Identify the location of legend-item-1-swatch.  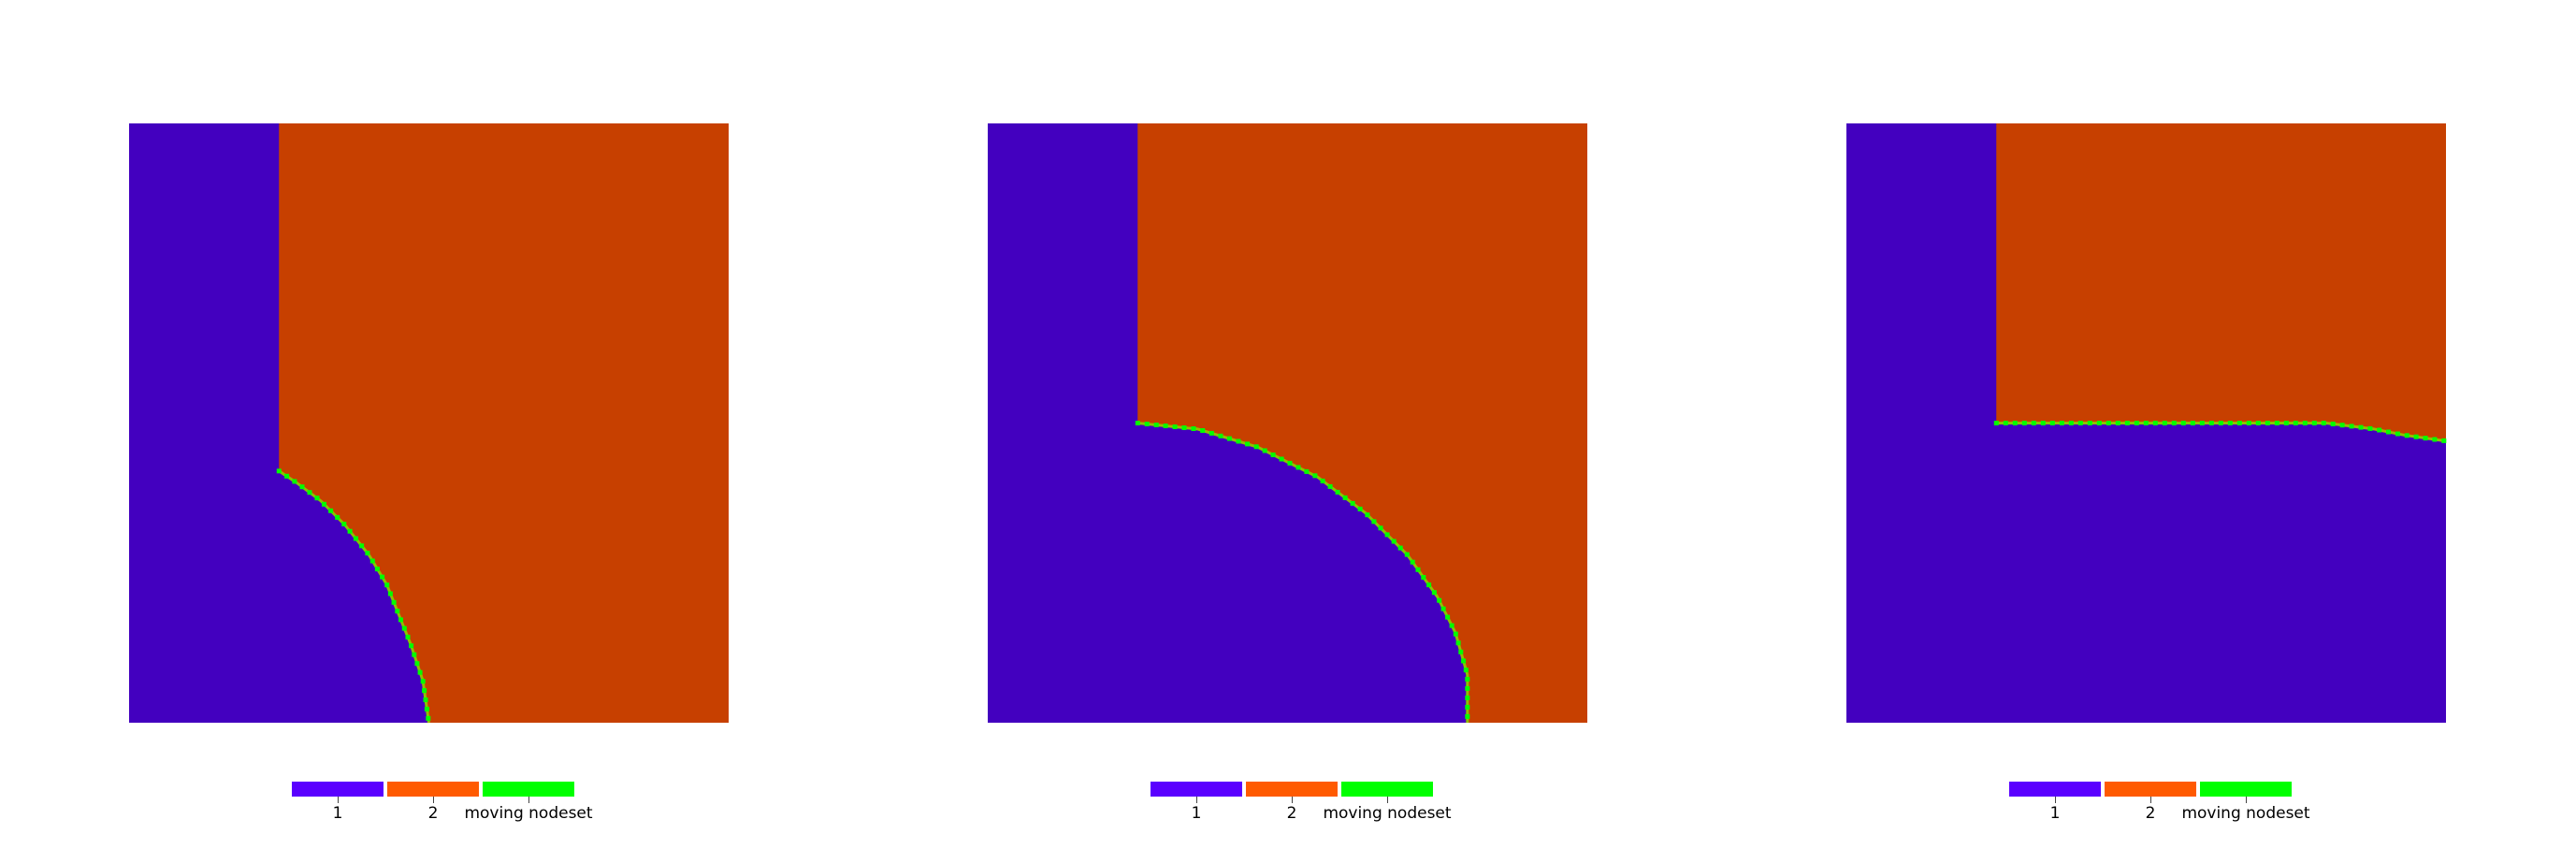
(338, 789).